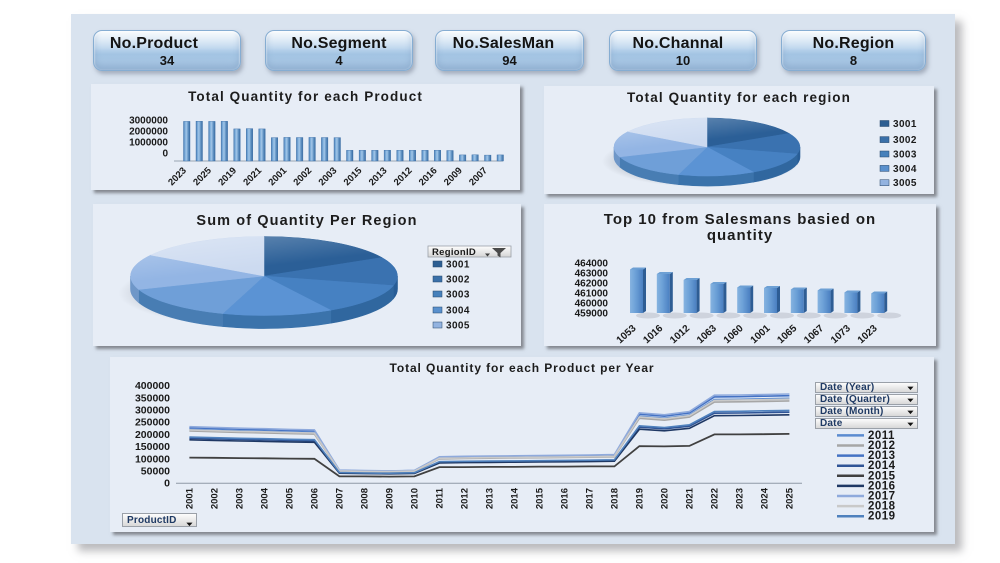  I want to click on svg-text: 2005, so click(289, 498).